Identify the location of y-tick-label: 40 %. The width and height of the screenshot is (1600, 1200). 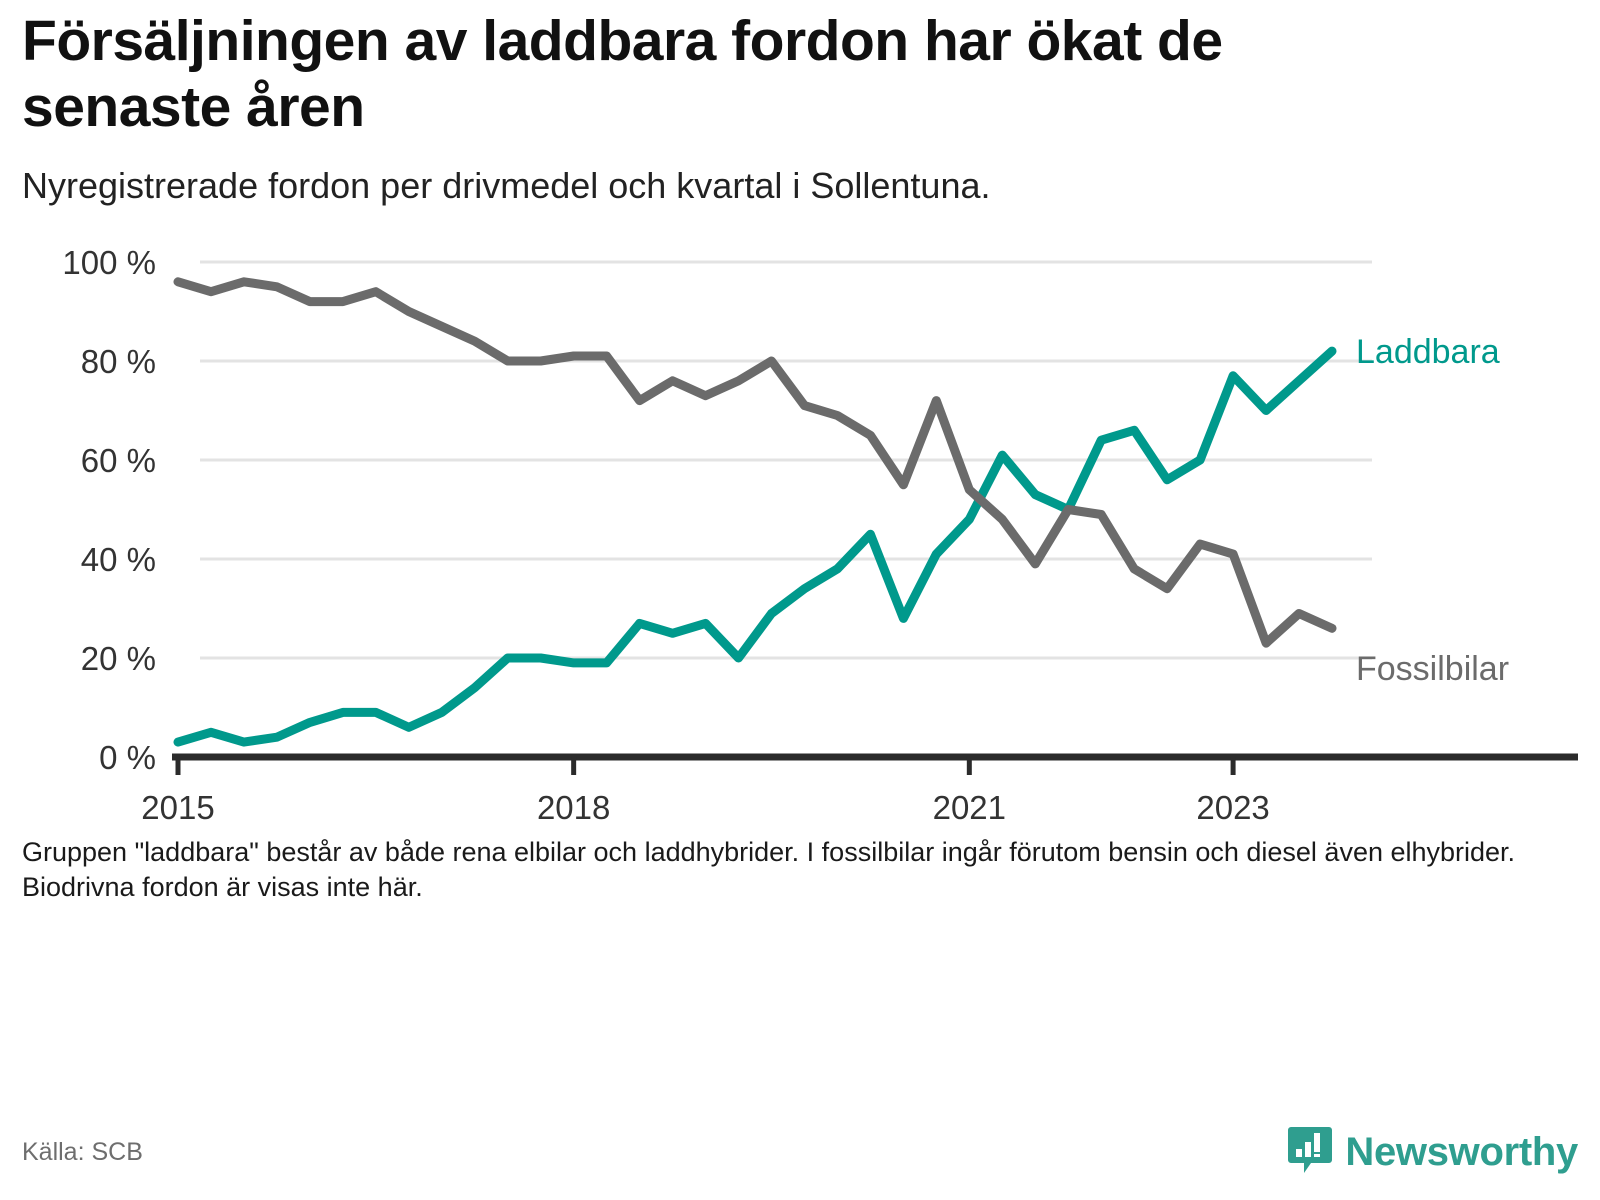
(118, 559).